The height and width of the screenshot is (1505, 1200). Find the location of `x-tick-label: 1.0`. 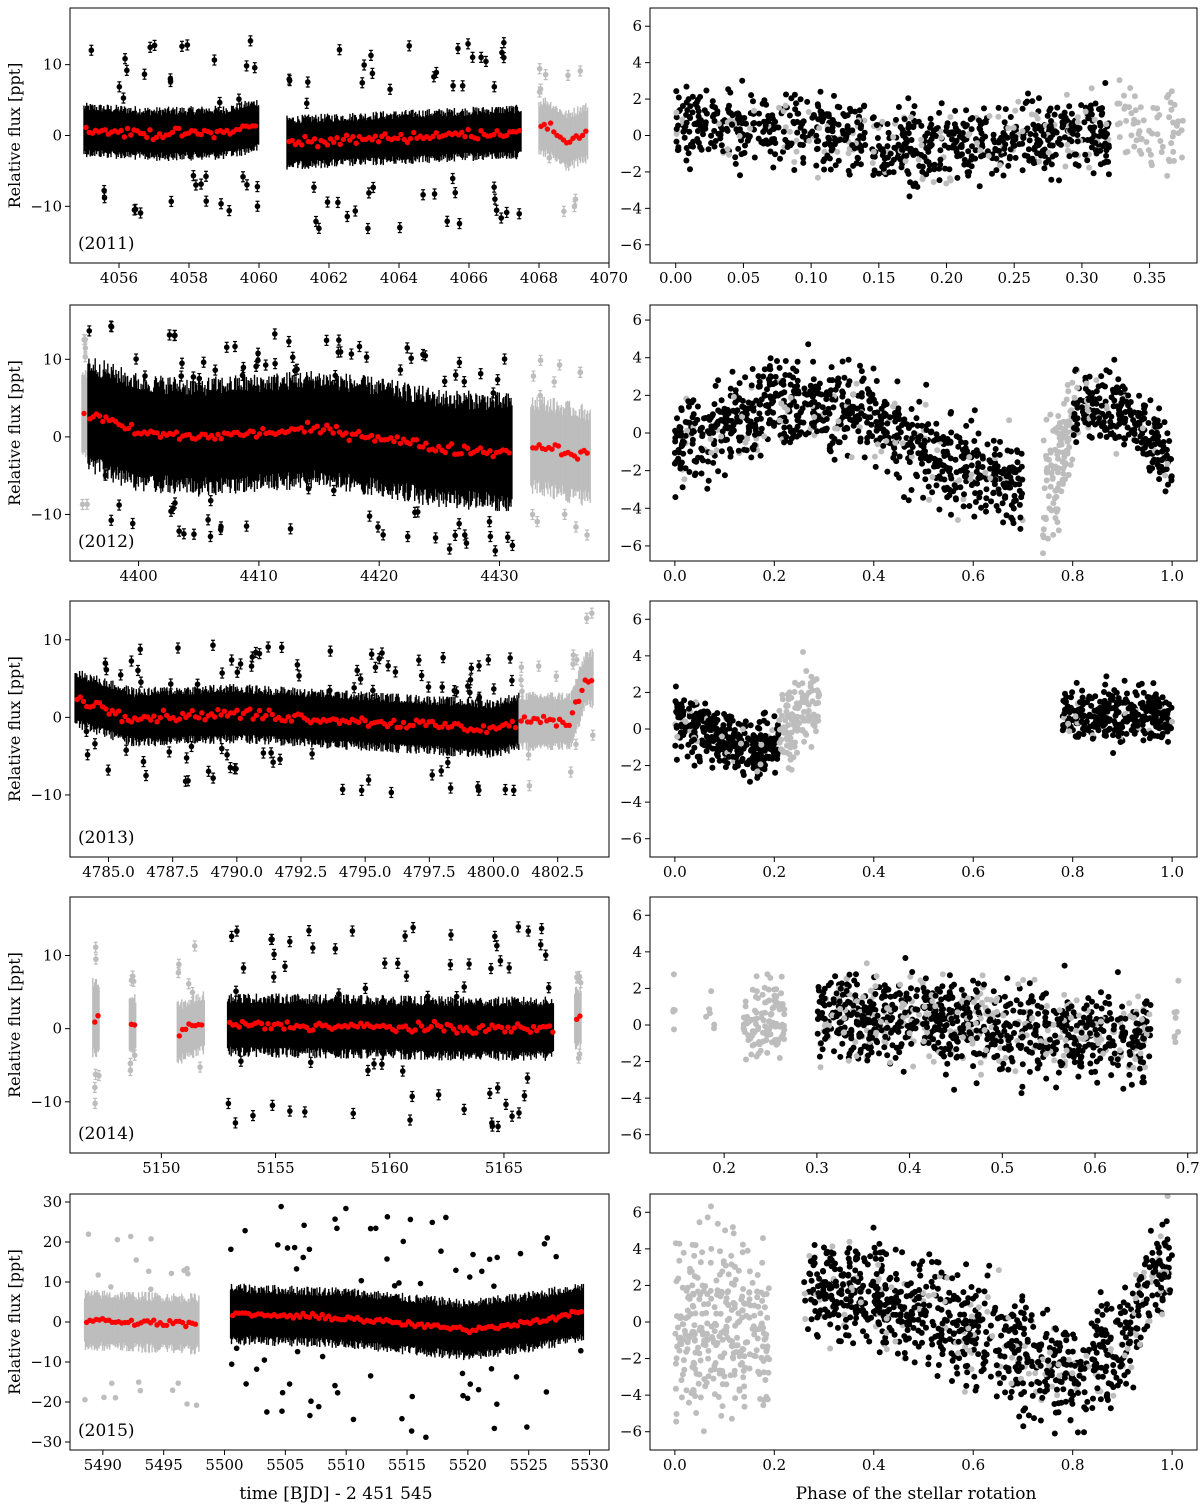

x-tick-label: 1.0 is located at coordinates (1172, 576).